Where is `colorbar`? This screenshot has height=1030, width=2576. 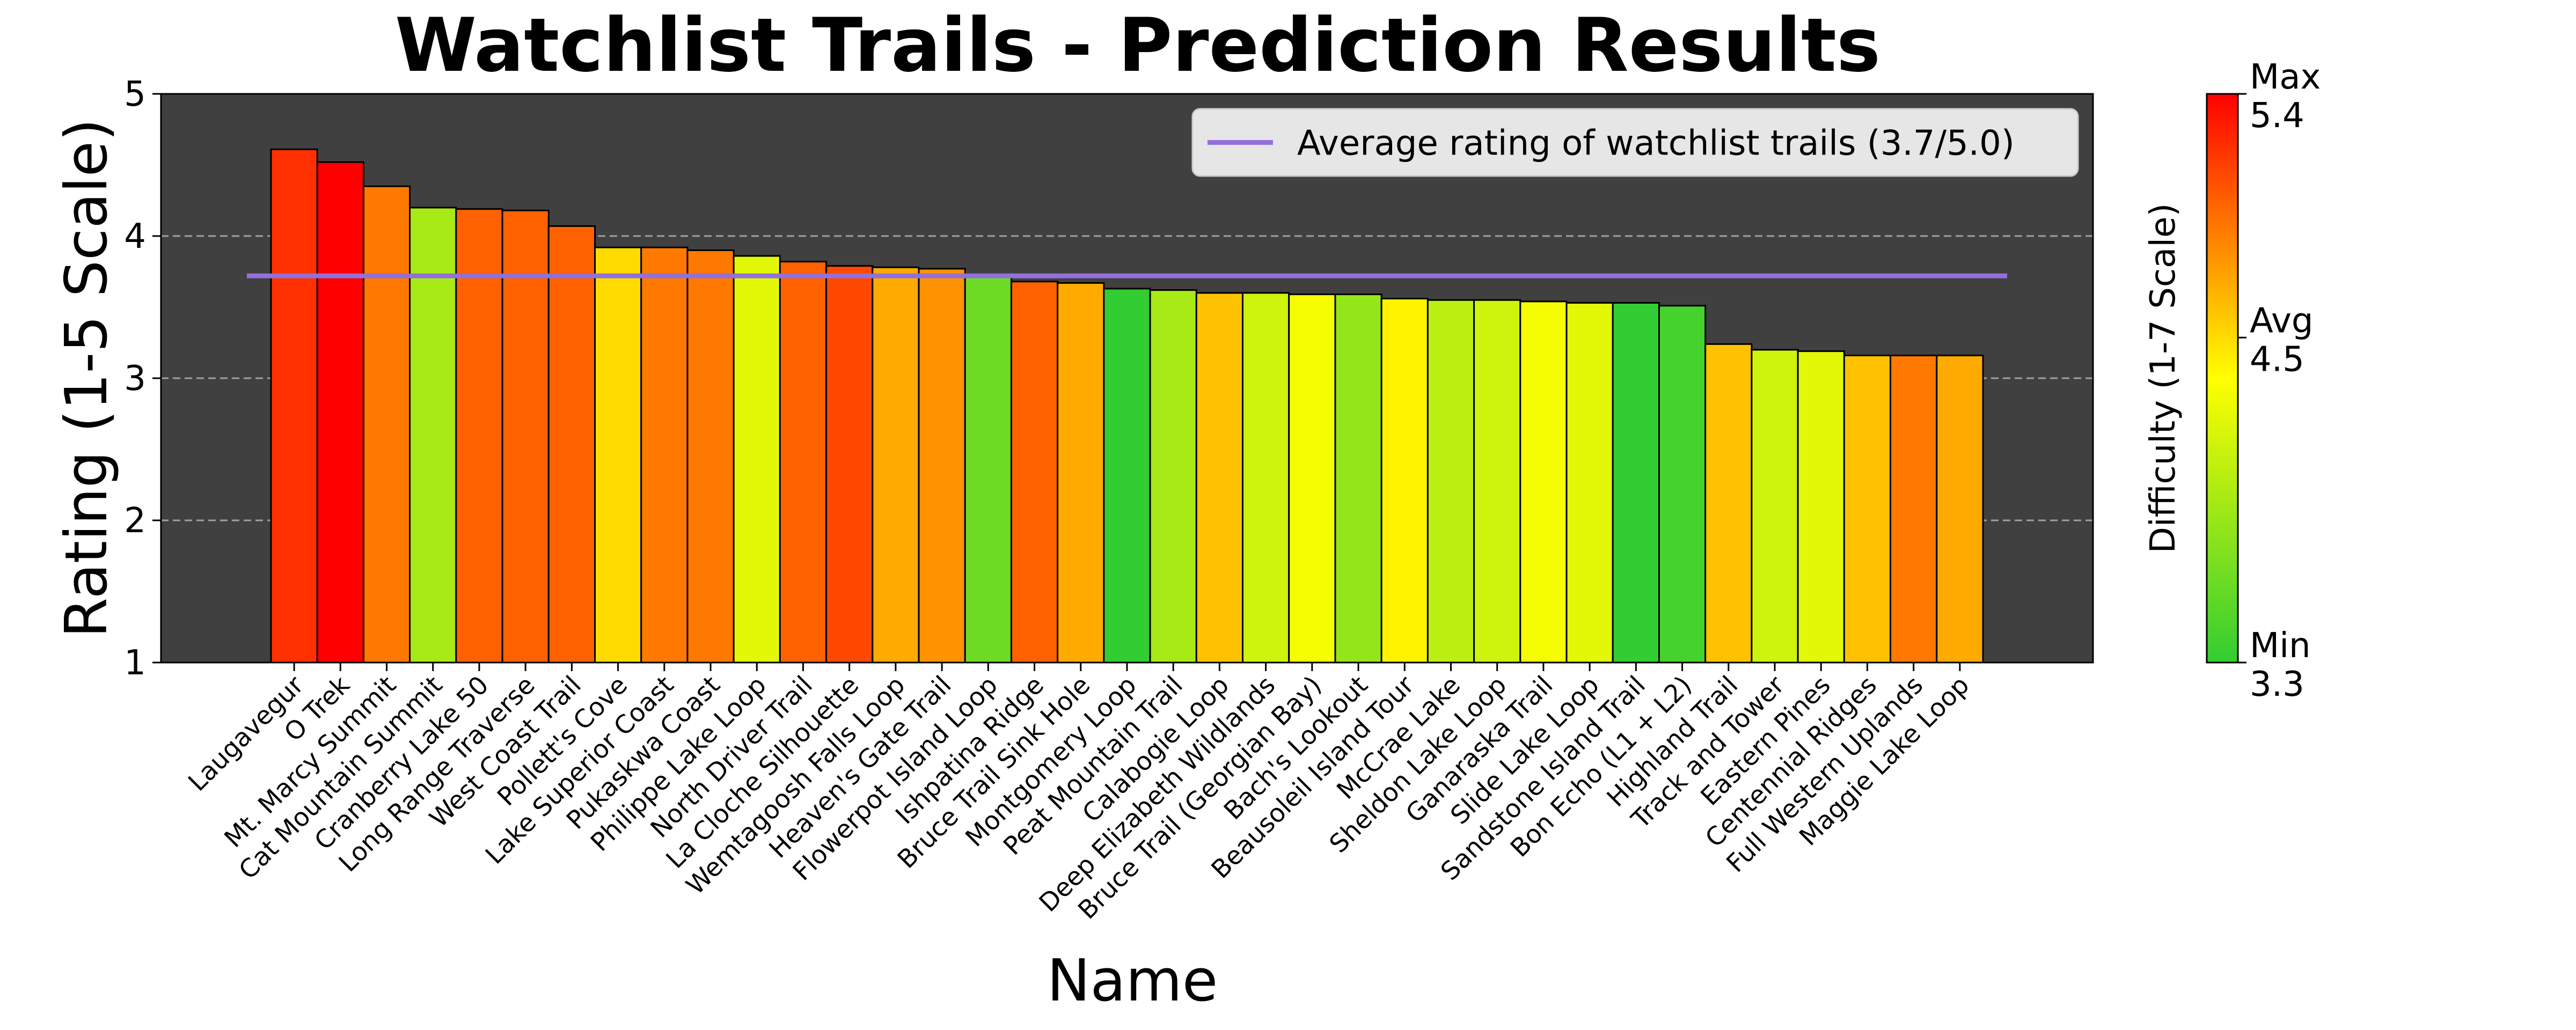 colorbar is located at coordinates (2222, 379).